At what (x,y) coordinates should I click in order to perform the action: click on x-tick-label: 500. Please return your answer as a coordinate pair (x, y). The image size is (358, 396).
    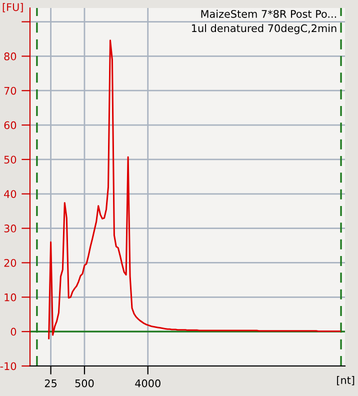
    Looking at the image, I should click on (84, 383).